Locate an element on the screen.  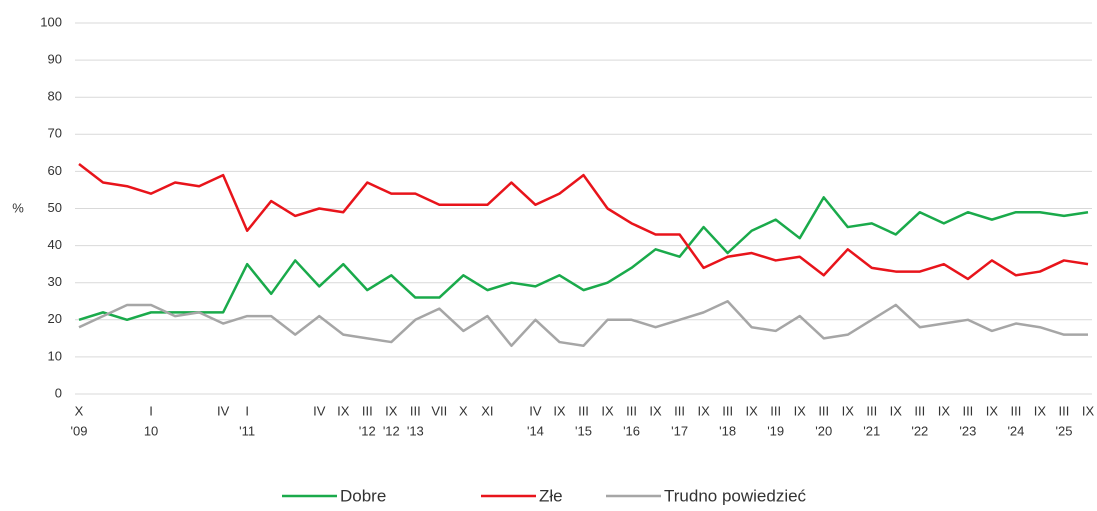
y-tick-label: 0 is located at coordinates (58, 392).